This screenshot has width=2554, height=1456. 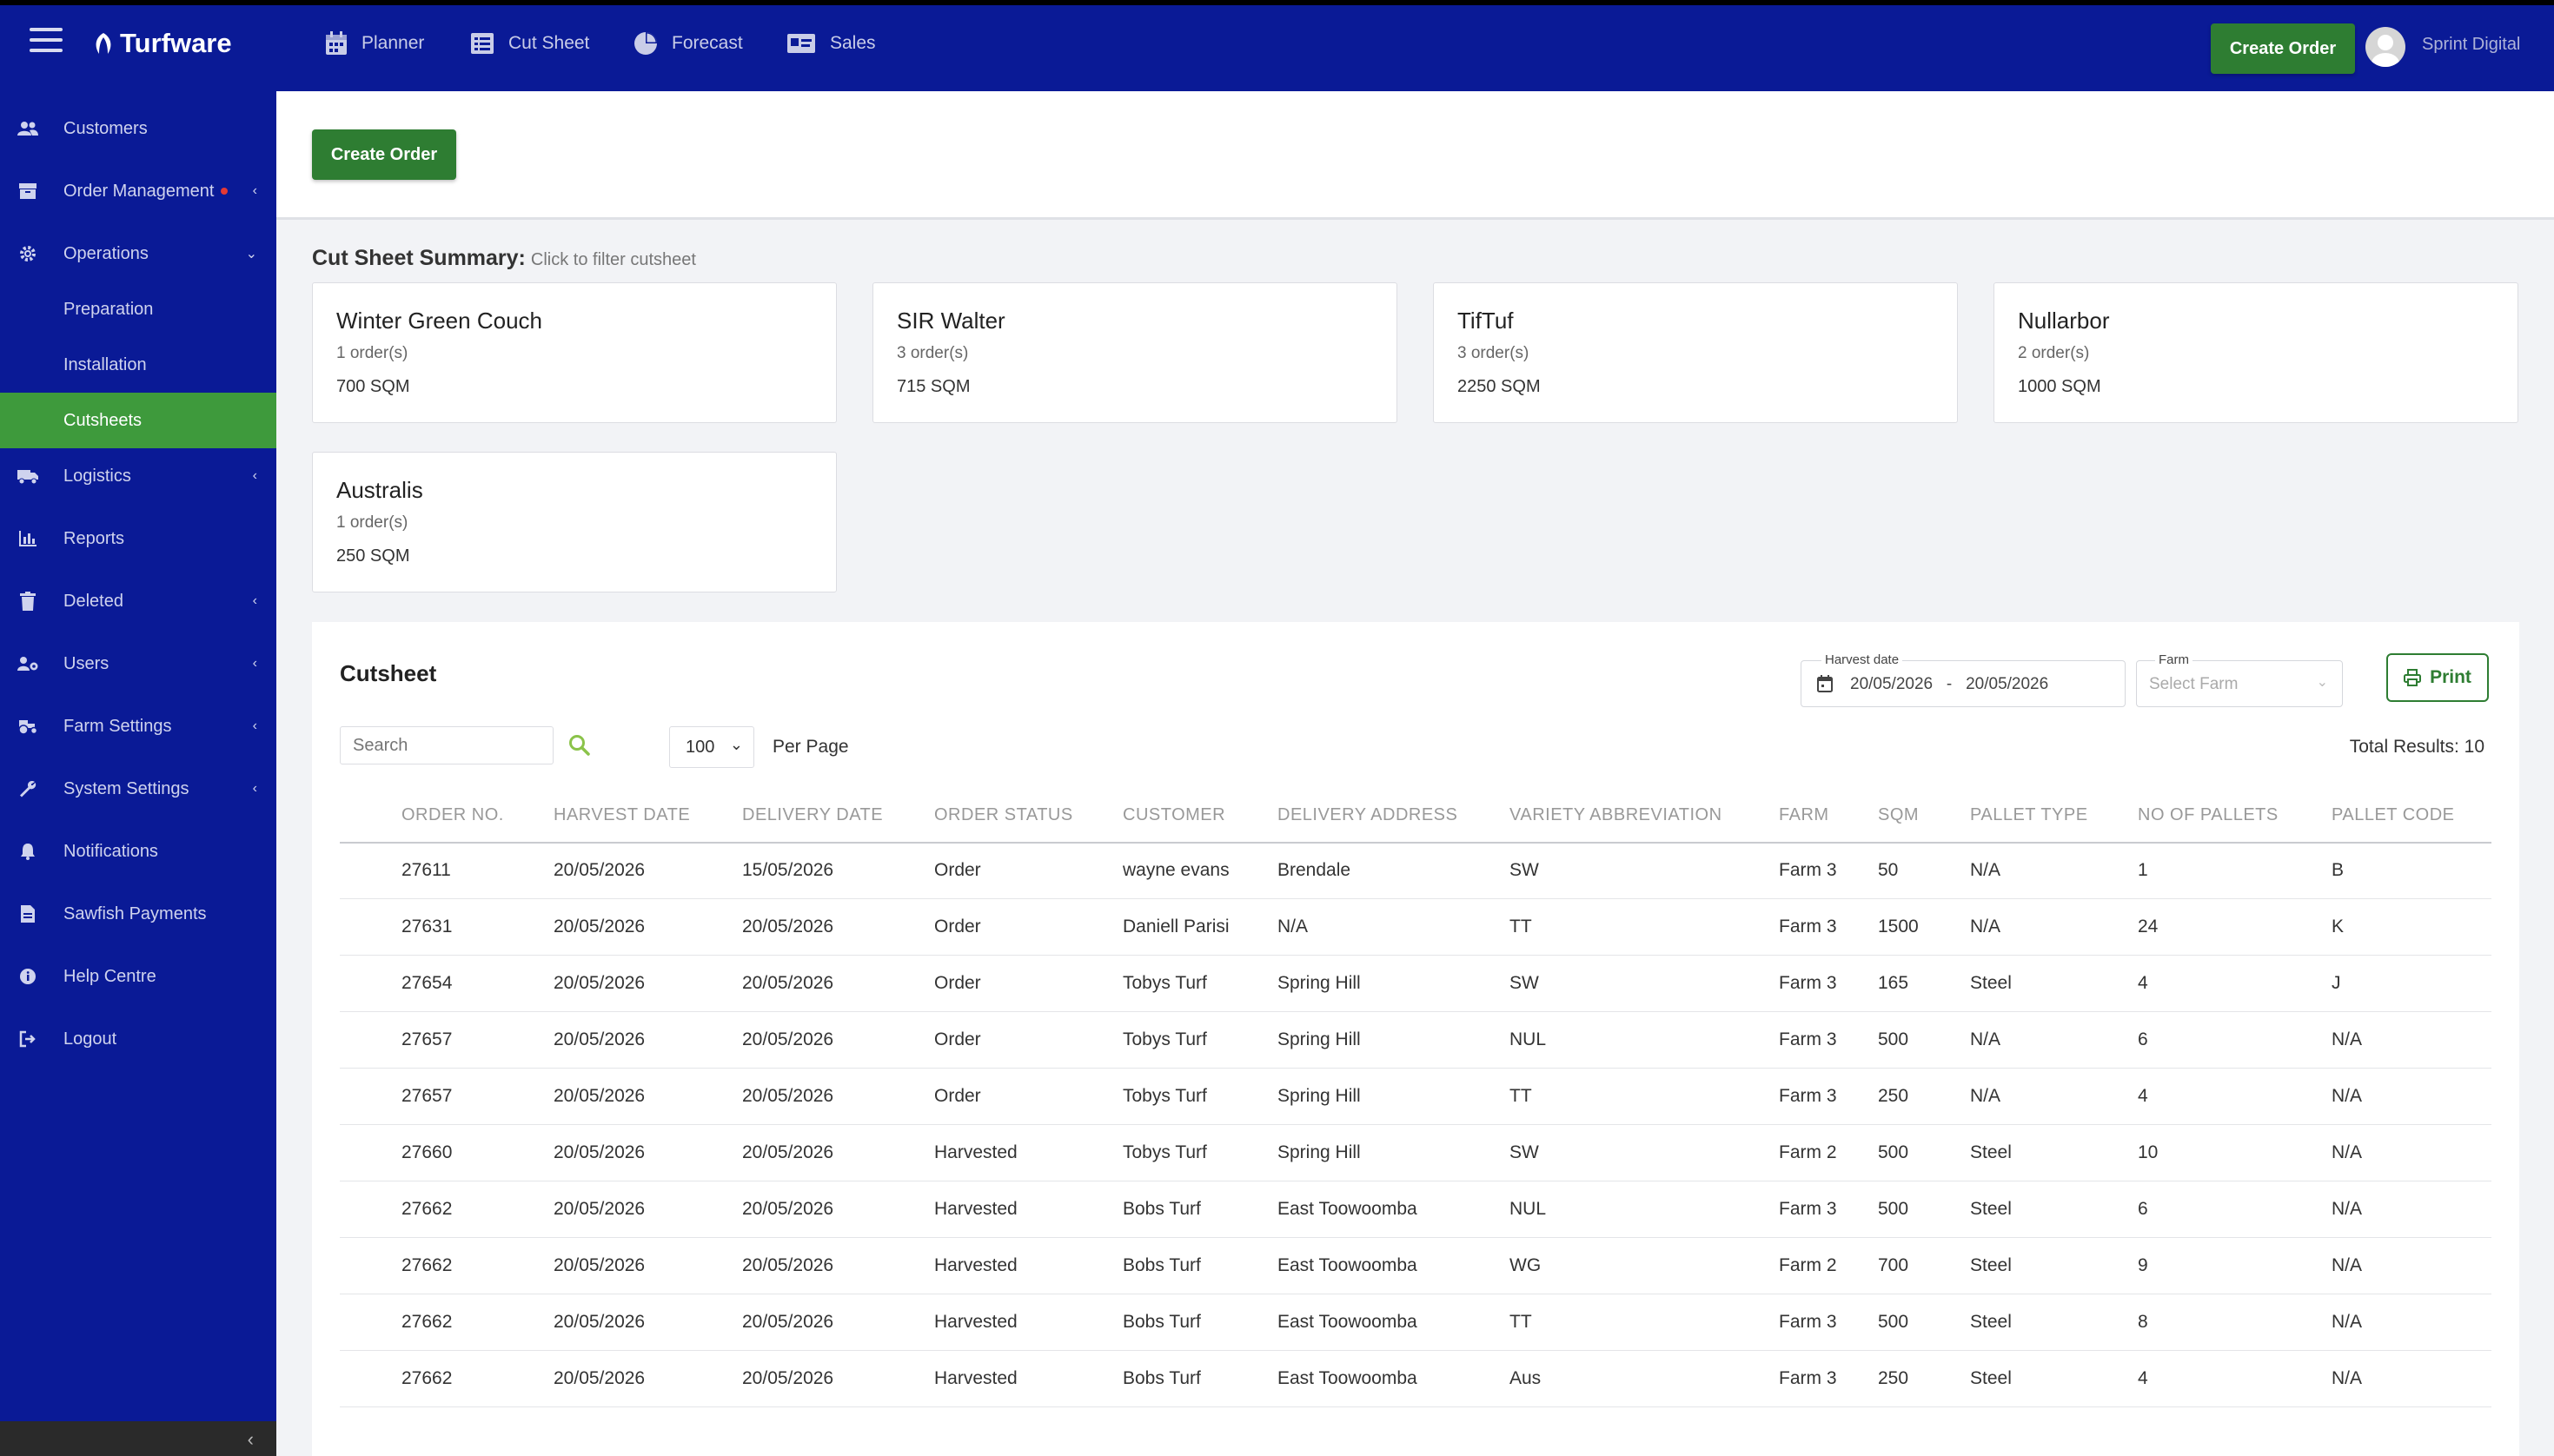 I want to click on cell-variety: Aus, so click(x=1525, y=1378).